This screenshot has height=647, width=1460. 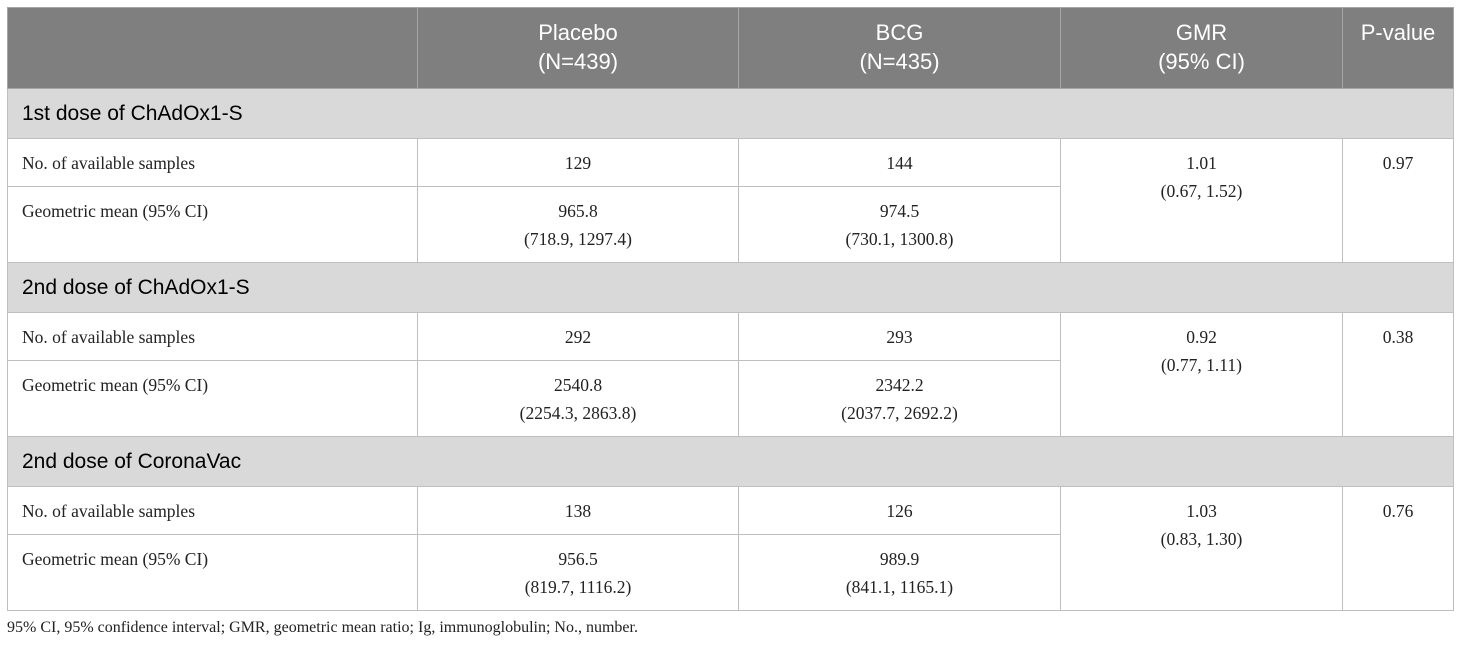 I want to click on bcg-cell: 2342.2 (2037.7, 2692.2), so click(x=899, y=398).